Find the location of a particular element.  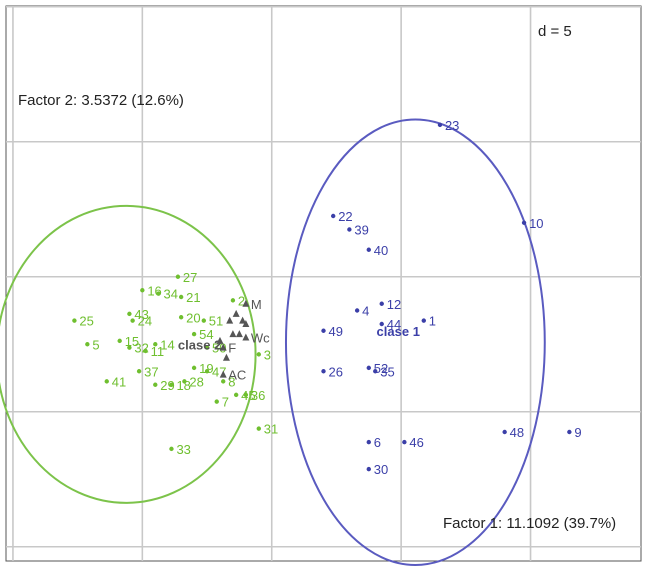

point-label: 19 is located at coordinates (206, 368).